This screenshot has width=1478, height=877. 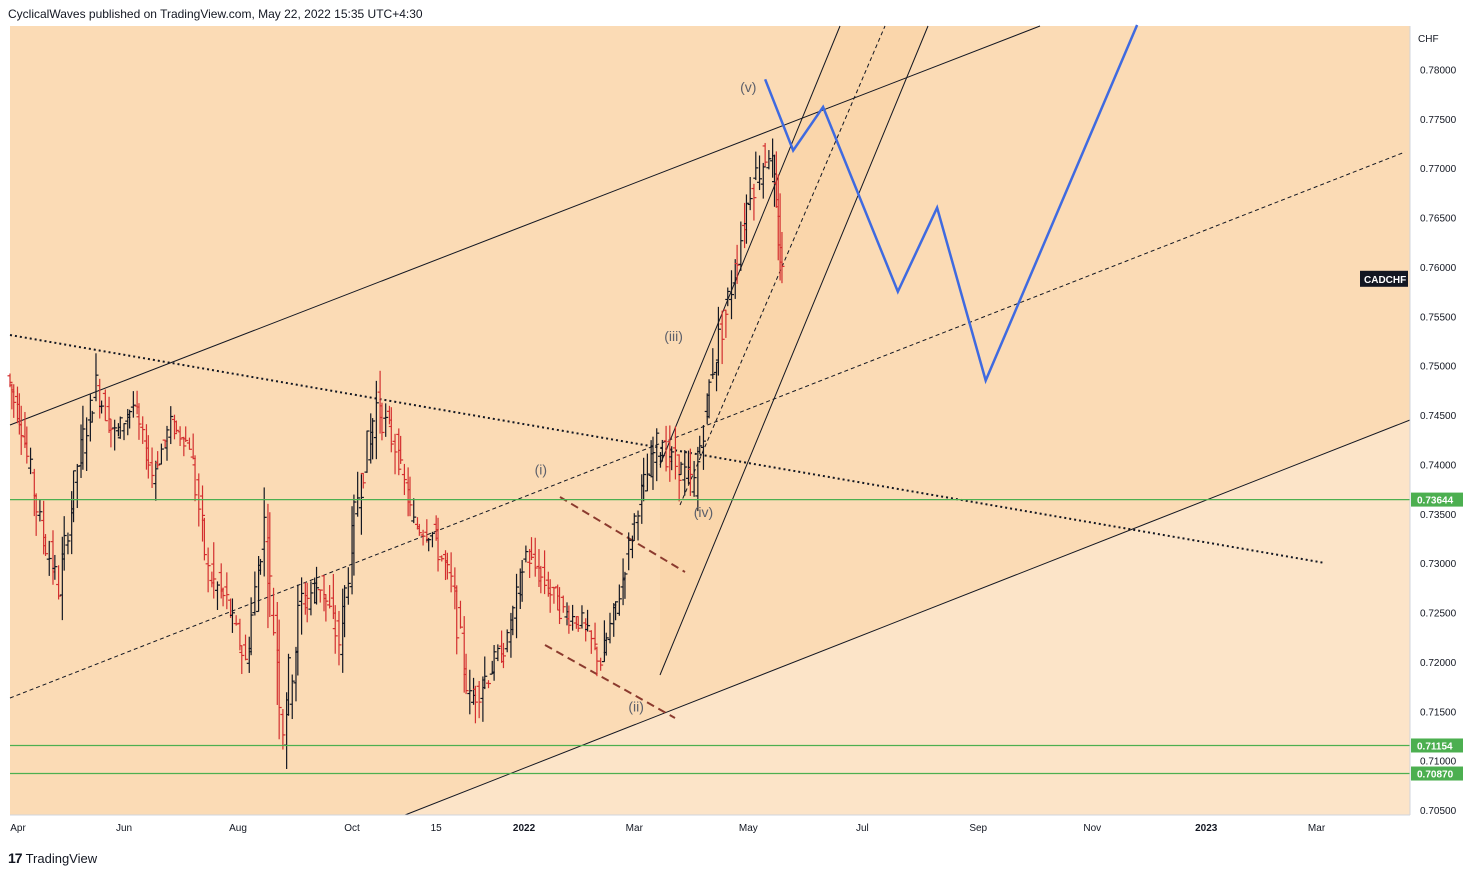 What do you see at coordinates (1385, 280) in the screenshot?
I see `symbol-label: CADCHF` at bounding box center [1385, 280].